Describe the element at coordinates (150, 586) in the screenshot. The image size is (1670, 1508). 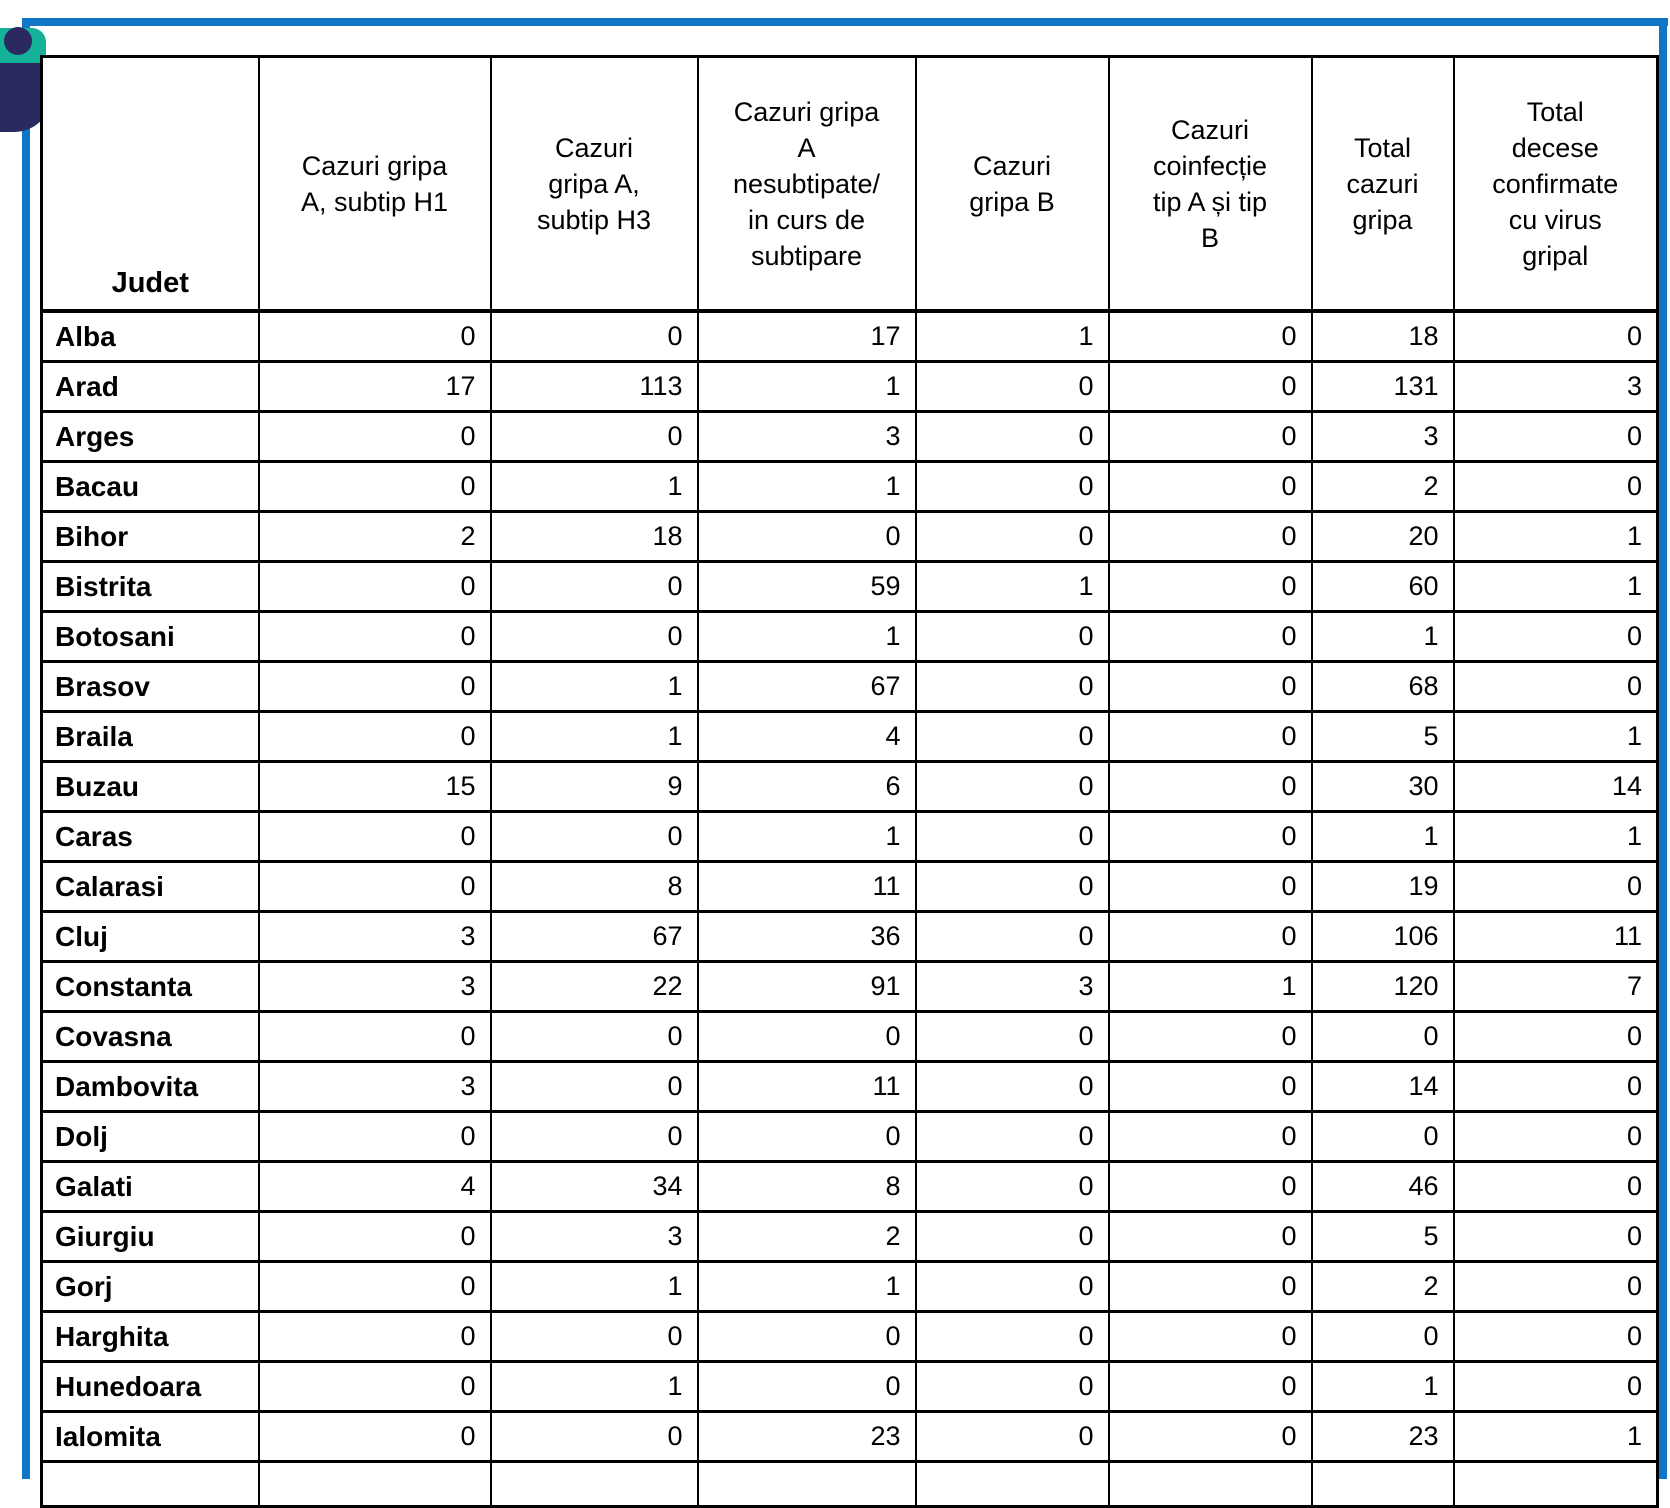
I see `county-cell: Bistrita` at that location.